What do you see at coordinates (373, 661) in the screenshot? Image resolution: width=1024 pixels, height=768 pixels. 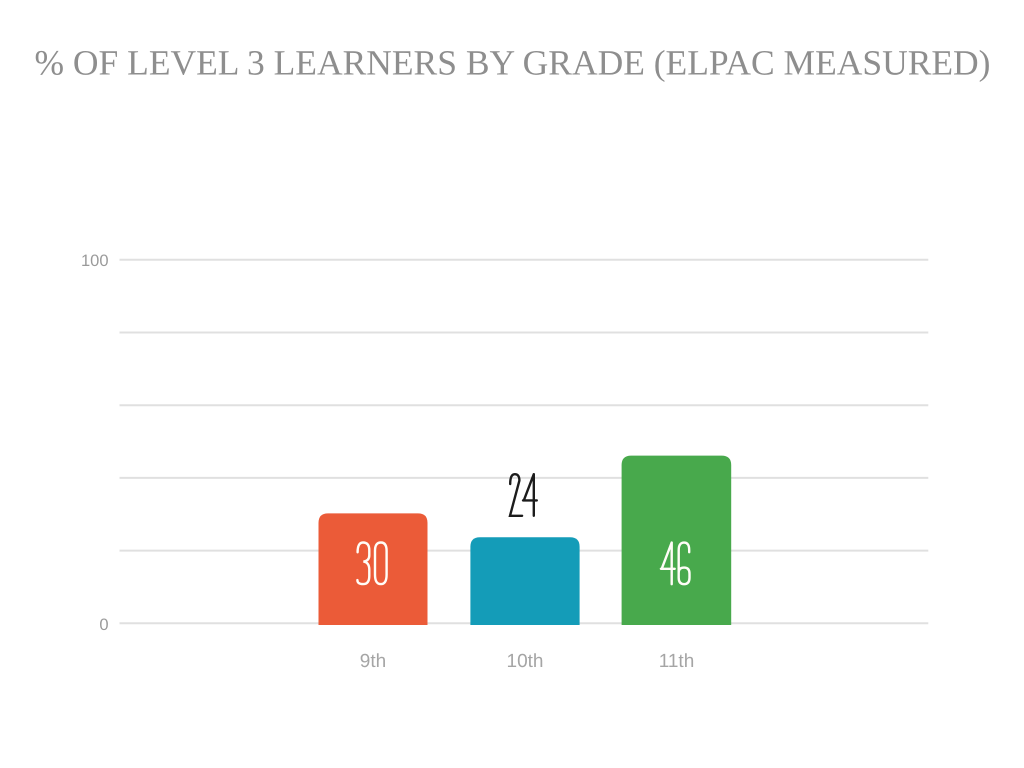 I see `svg-text: 9th` at bounding box center [373, 661].